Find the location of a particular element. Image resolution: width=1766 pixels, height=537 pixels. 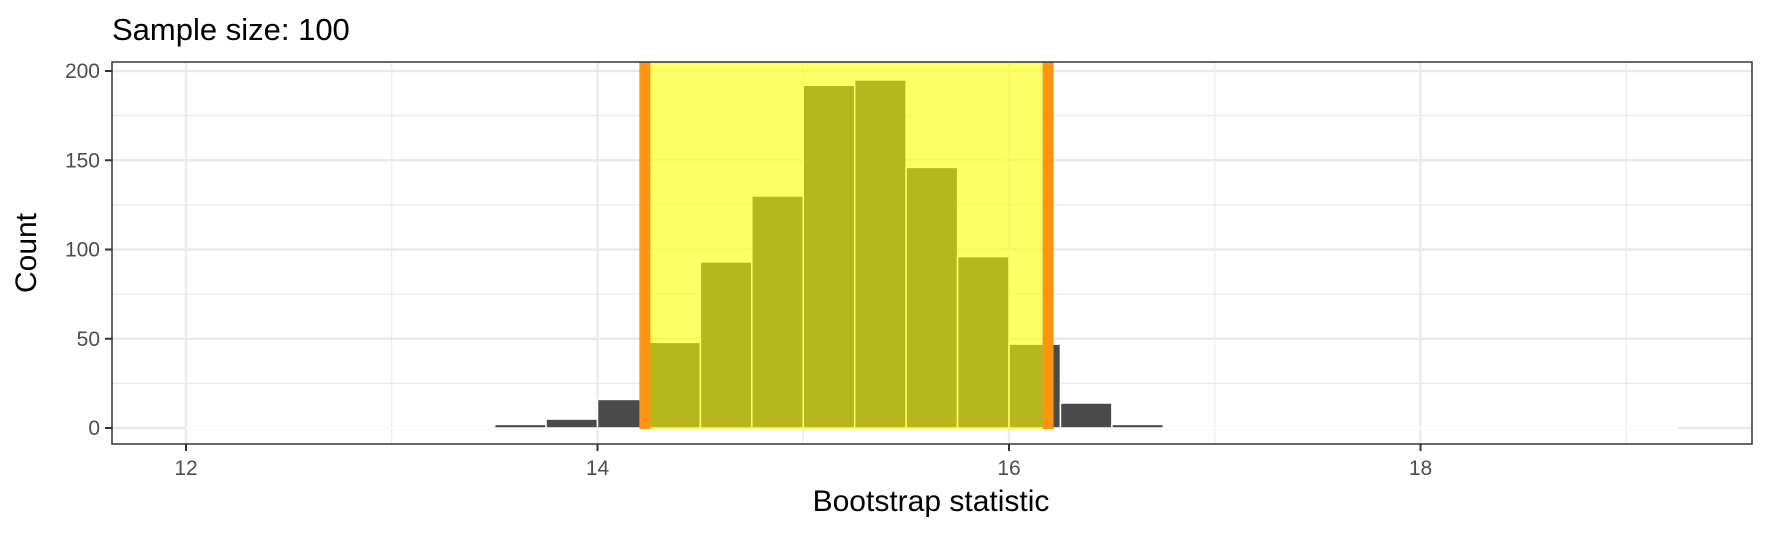

chart-title: Sample size: 100 is located at coordinates (231, 29).